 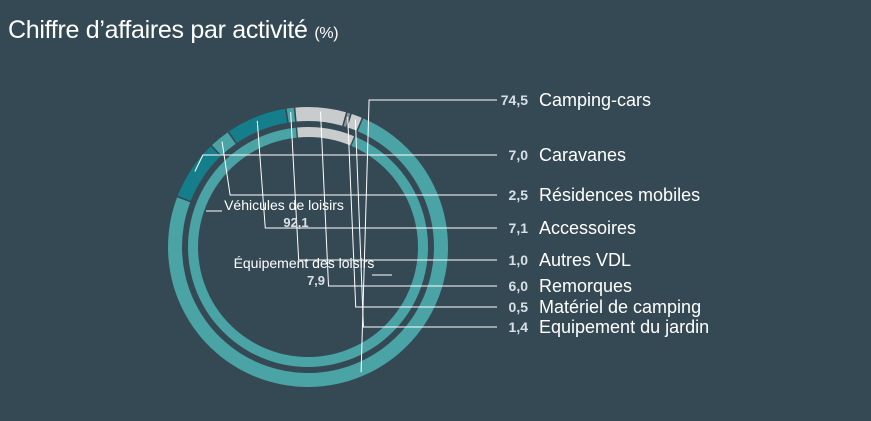 What do you see at coordinates (519, 327) in the screenshot?
I see `value-label-equipement-du-jardin: 1,4` at bounding box center [519, 327].